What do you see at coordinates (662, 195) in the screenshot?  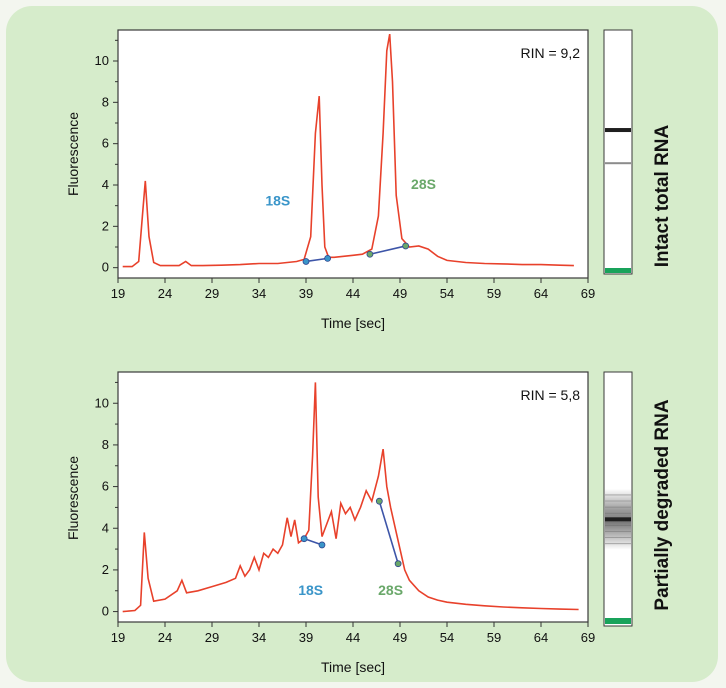 I see `sample-label: Intact total RNA` at bounding box center [662, 195].